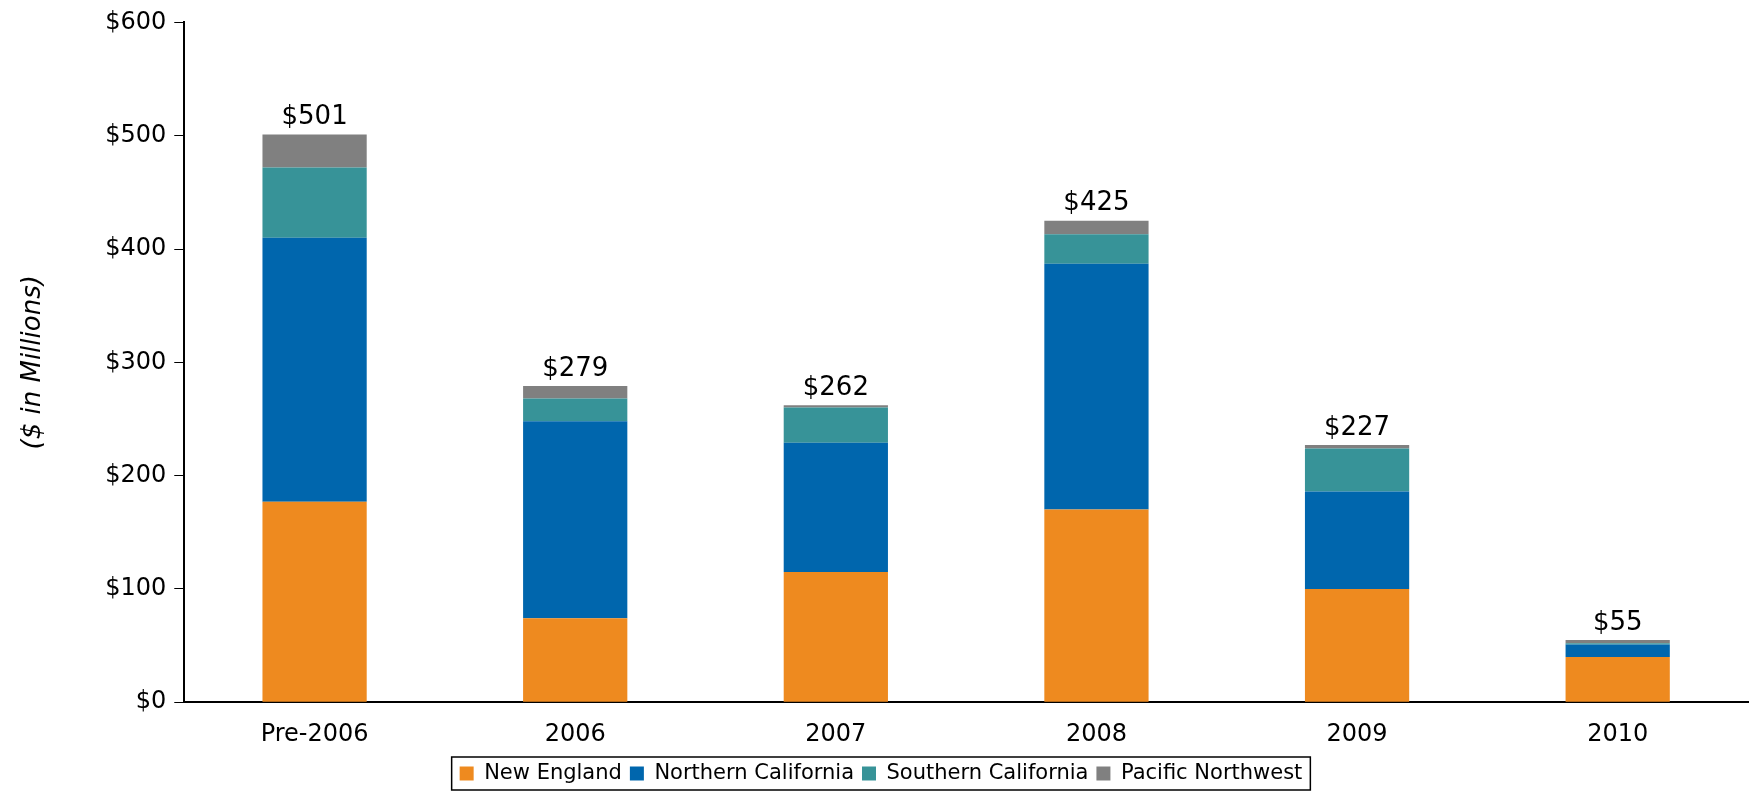 Image resolution: width=1752 pixels, height=800 pixels. What do you see at coordinates (136, 247) in the screenshot?
I see `y-tick-label: $400` at bounding box center [136, 247].